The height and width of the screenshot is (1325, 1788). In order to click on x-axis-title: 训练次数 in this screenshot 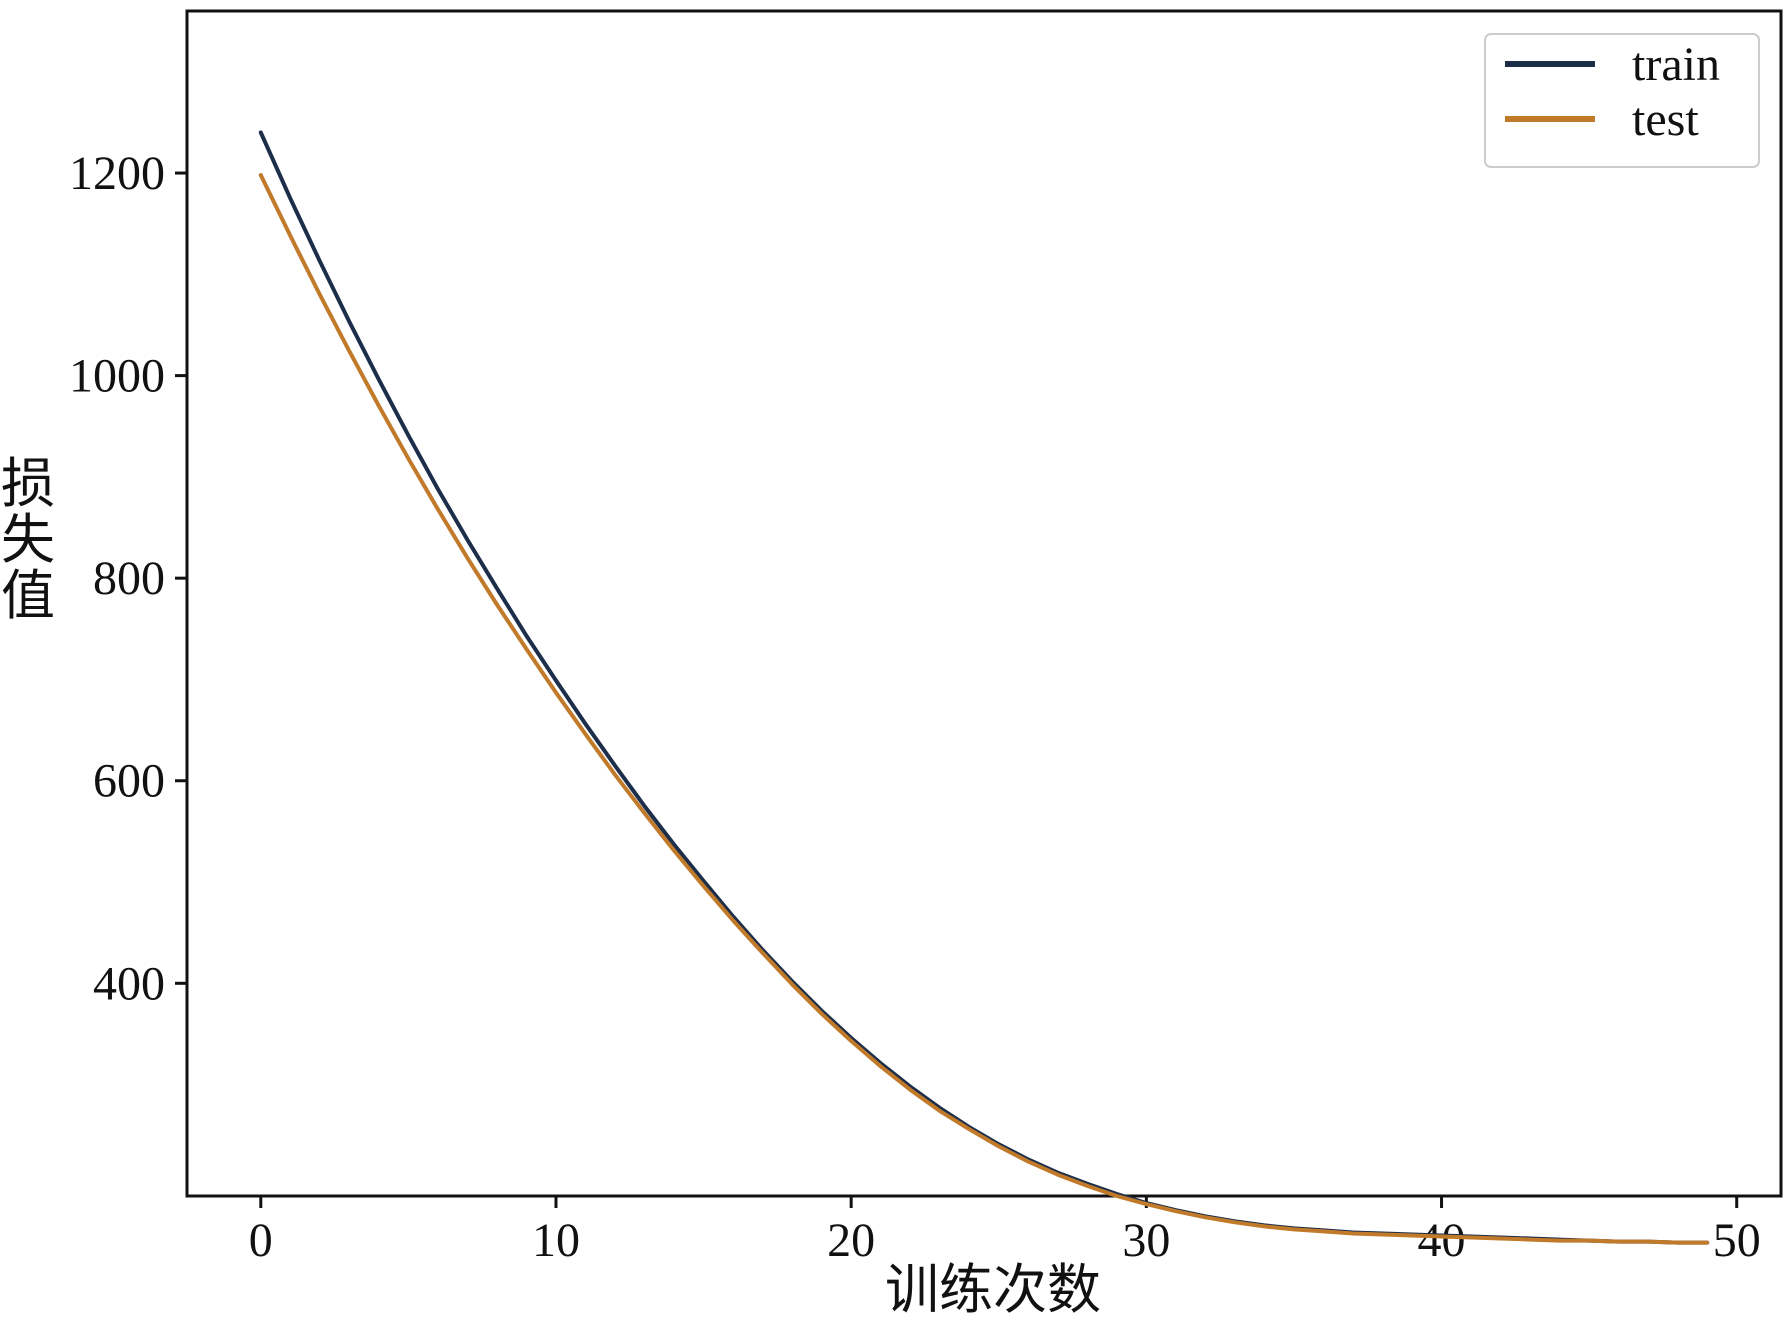, I will do `click(993, 1290)`.